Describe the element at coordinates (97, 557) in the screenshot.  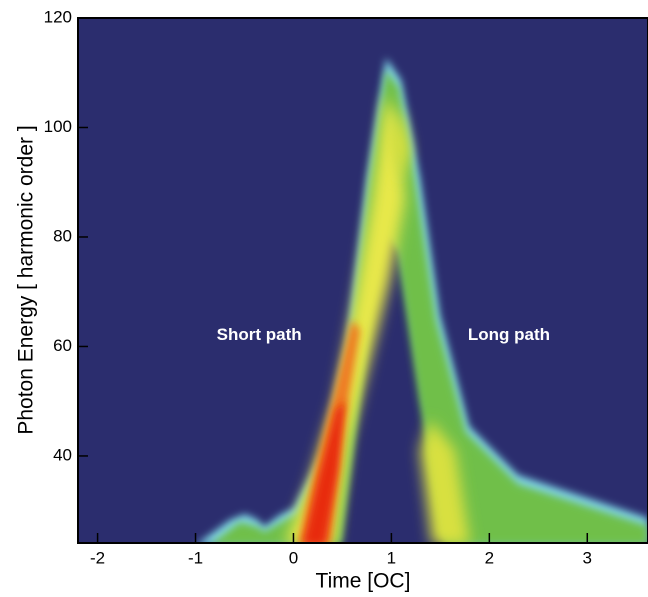
I see `x-tick-label: -2` at that location.